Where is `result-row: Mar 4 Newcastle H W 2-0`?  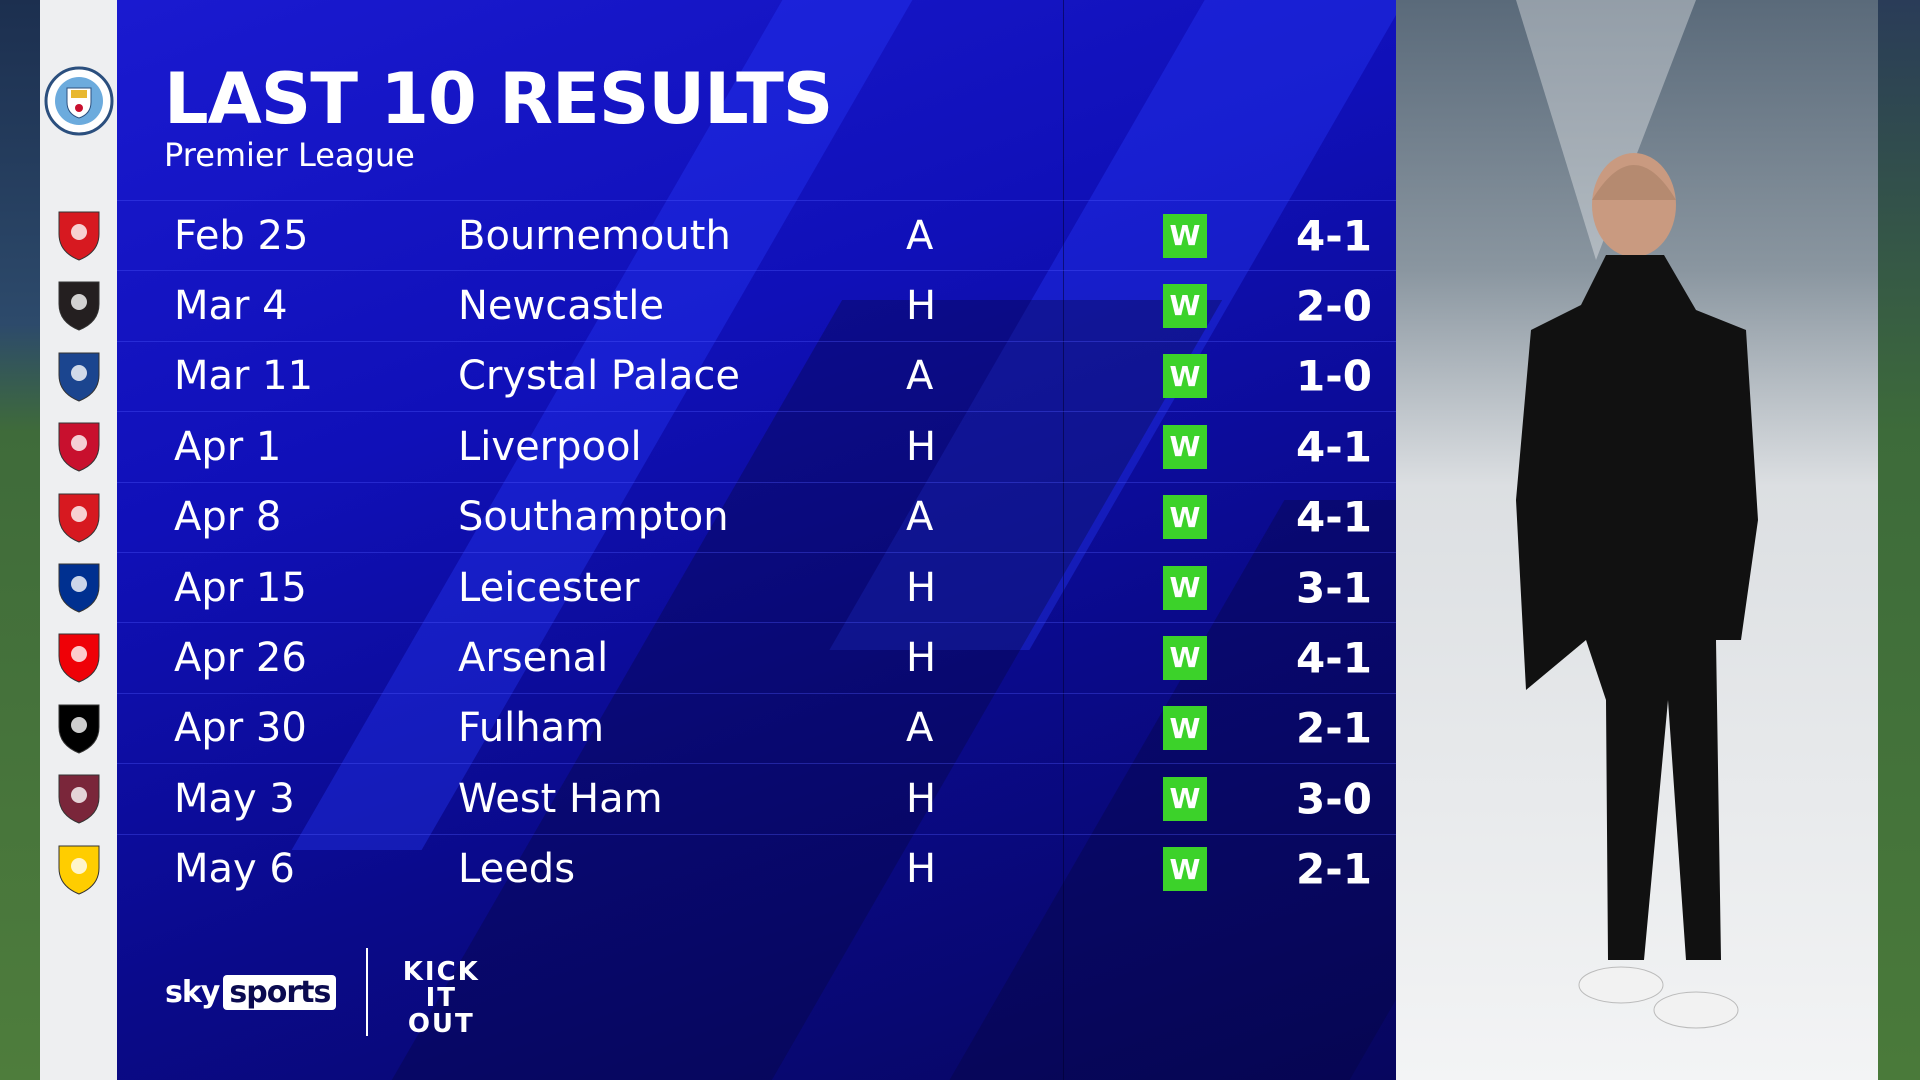
result-row: Mar 4 Newcastle H W 2-0 is located at coordinates (756, 305).